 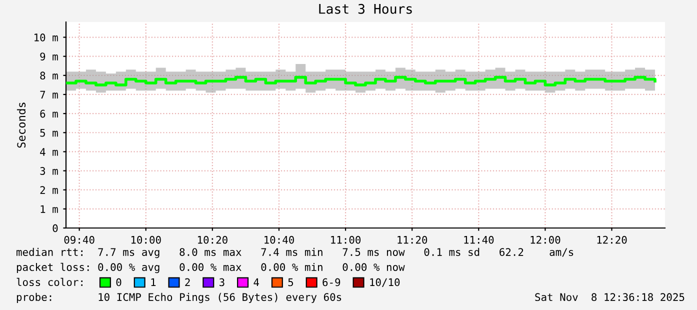 I want to click on legend-label: 3, so click(x=222, y=282).